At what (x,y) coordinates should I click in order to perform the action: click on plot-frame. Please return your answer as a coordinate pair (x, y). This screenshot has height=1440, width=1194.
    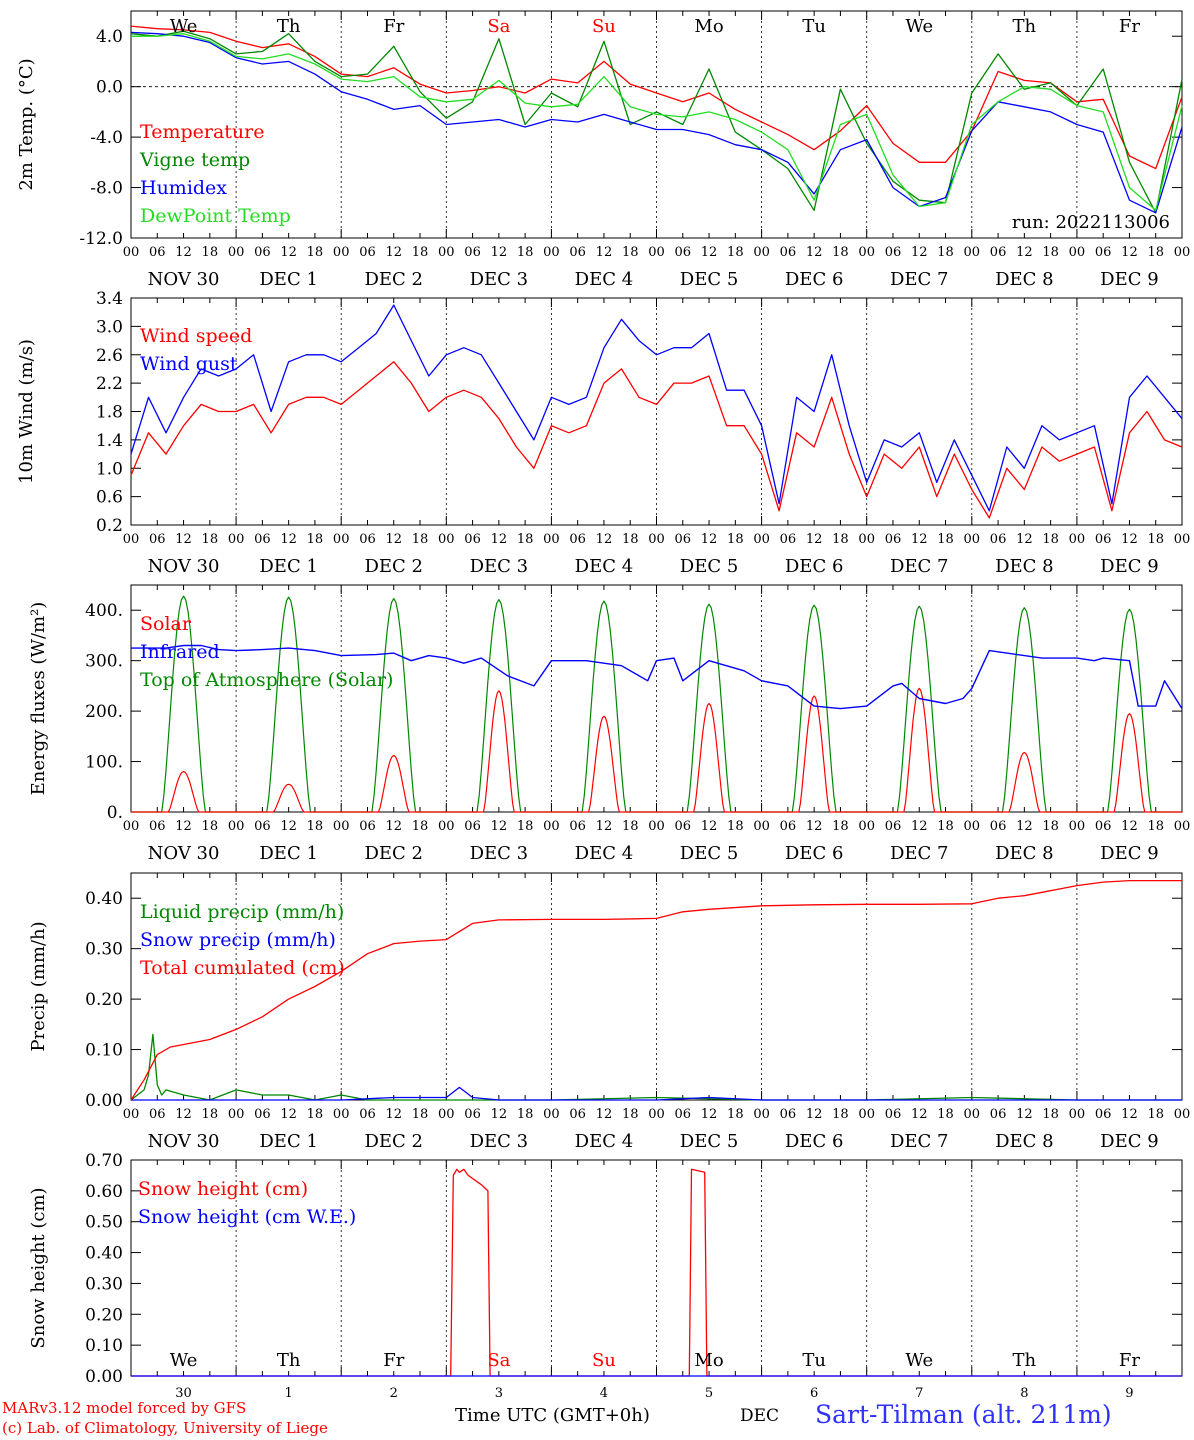
    Looking at the image, I should click on (656, 124).